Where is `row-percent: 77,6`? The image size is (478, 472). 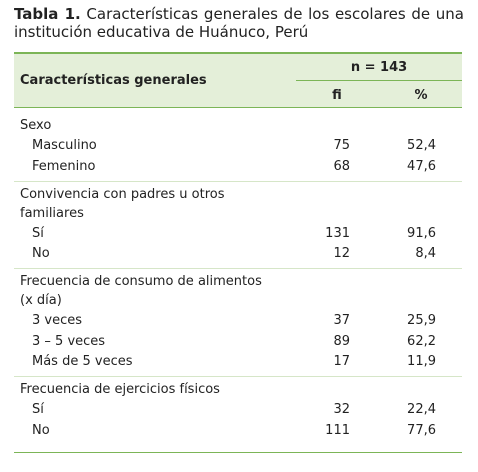
row-percent: 77,6 is located at coordinates (421, 430).